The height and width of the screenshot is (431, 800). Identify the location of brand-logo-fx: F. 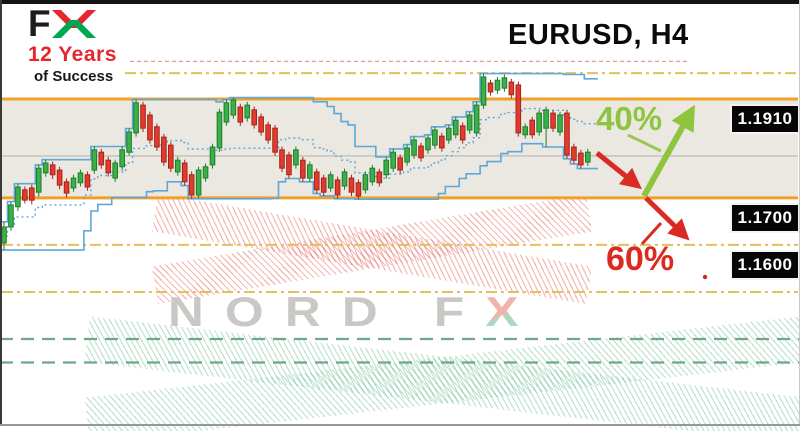
(72, 23).